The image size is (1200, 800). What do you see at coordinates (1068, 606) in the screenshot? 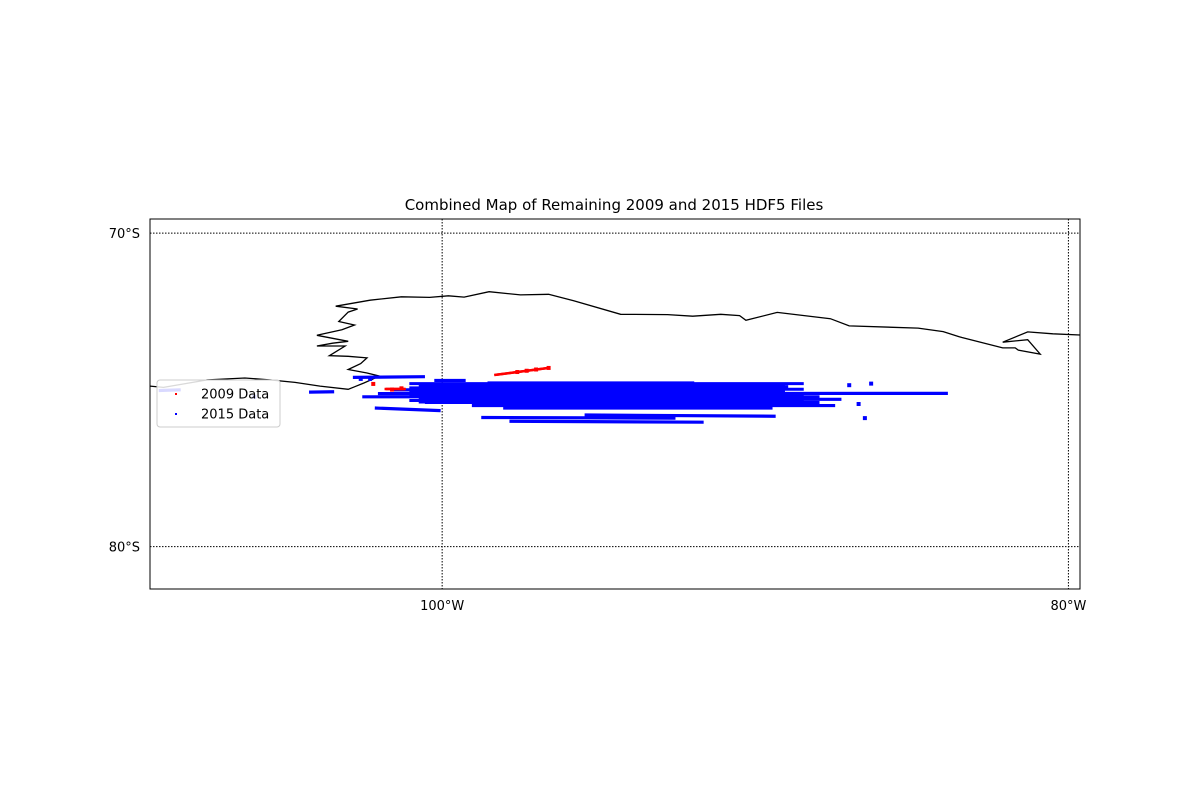
I see `x-tick-label: 80°W` at bounding box center [1068, 606].